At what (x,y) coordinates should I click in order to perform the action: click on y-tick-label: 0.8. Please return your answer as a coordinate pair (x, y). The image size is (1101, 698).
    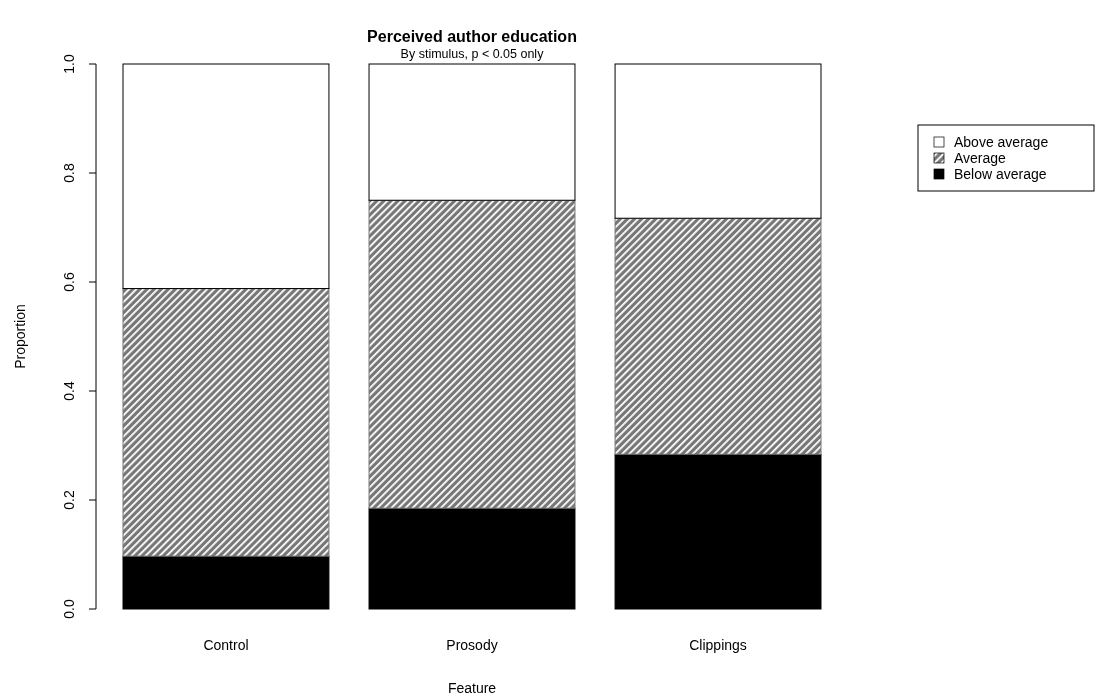
    Looking at the image, I should click on (69, 173).